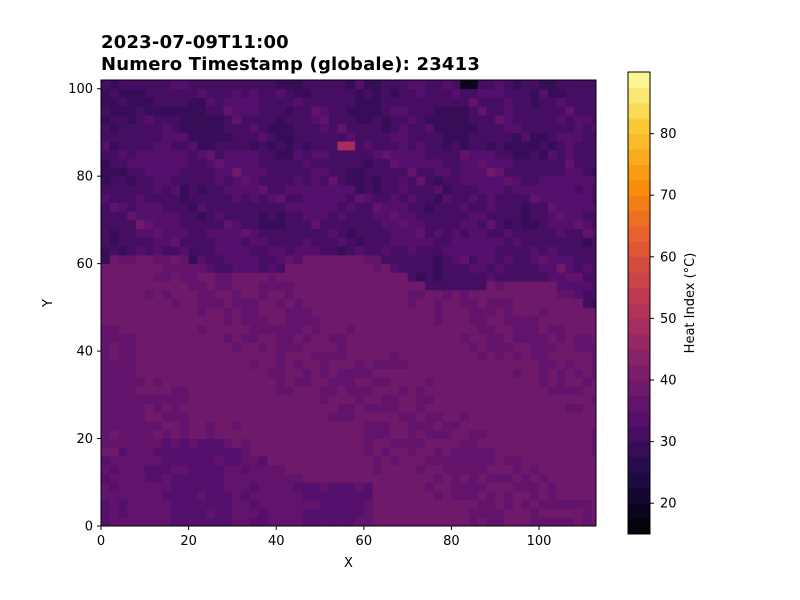 Image resolution: width=800 pixels, height=600 pixels. Describe the element at coordinates (639, 326) in the screenshot. I see `colorbar-segment` at that location.